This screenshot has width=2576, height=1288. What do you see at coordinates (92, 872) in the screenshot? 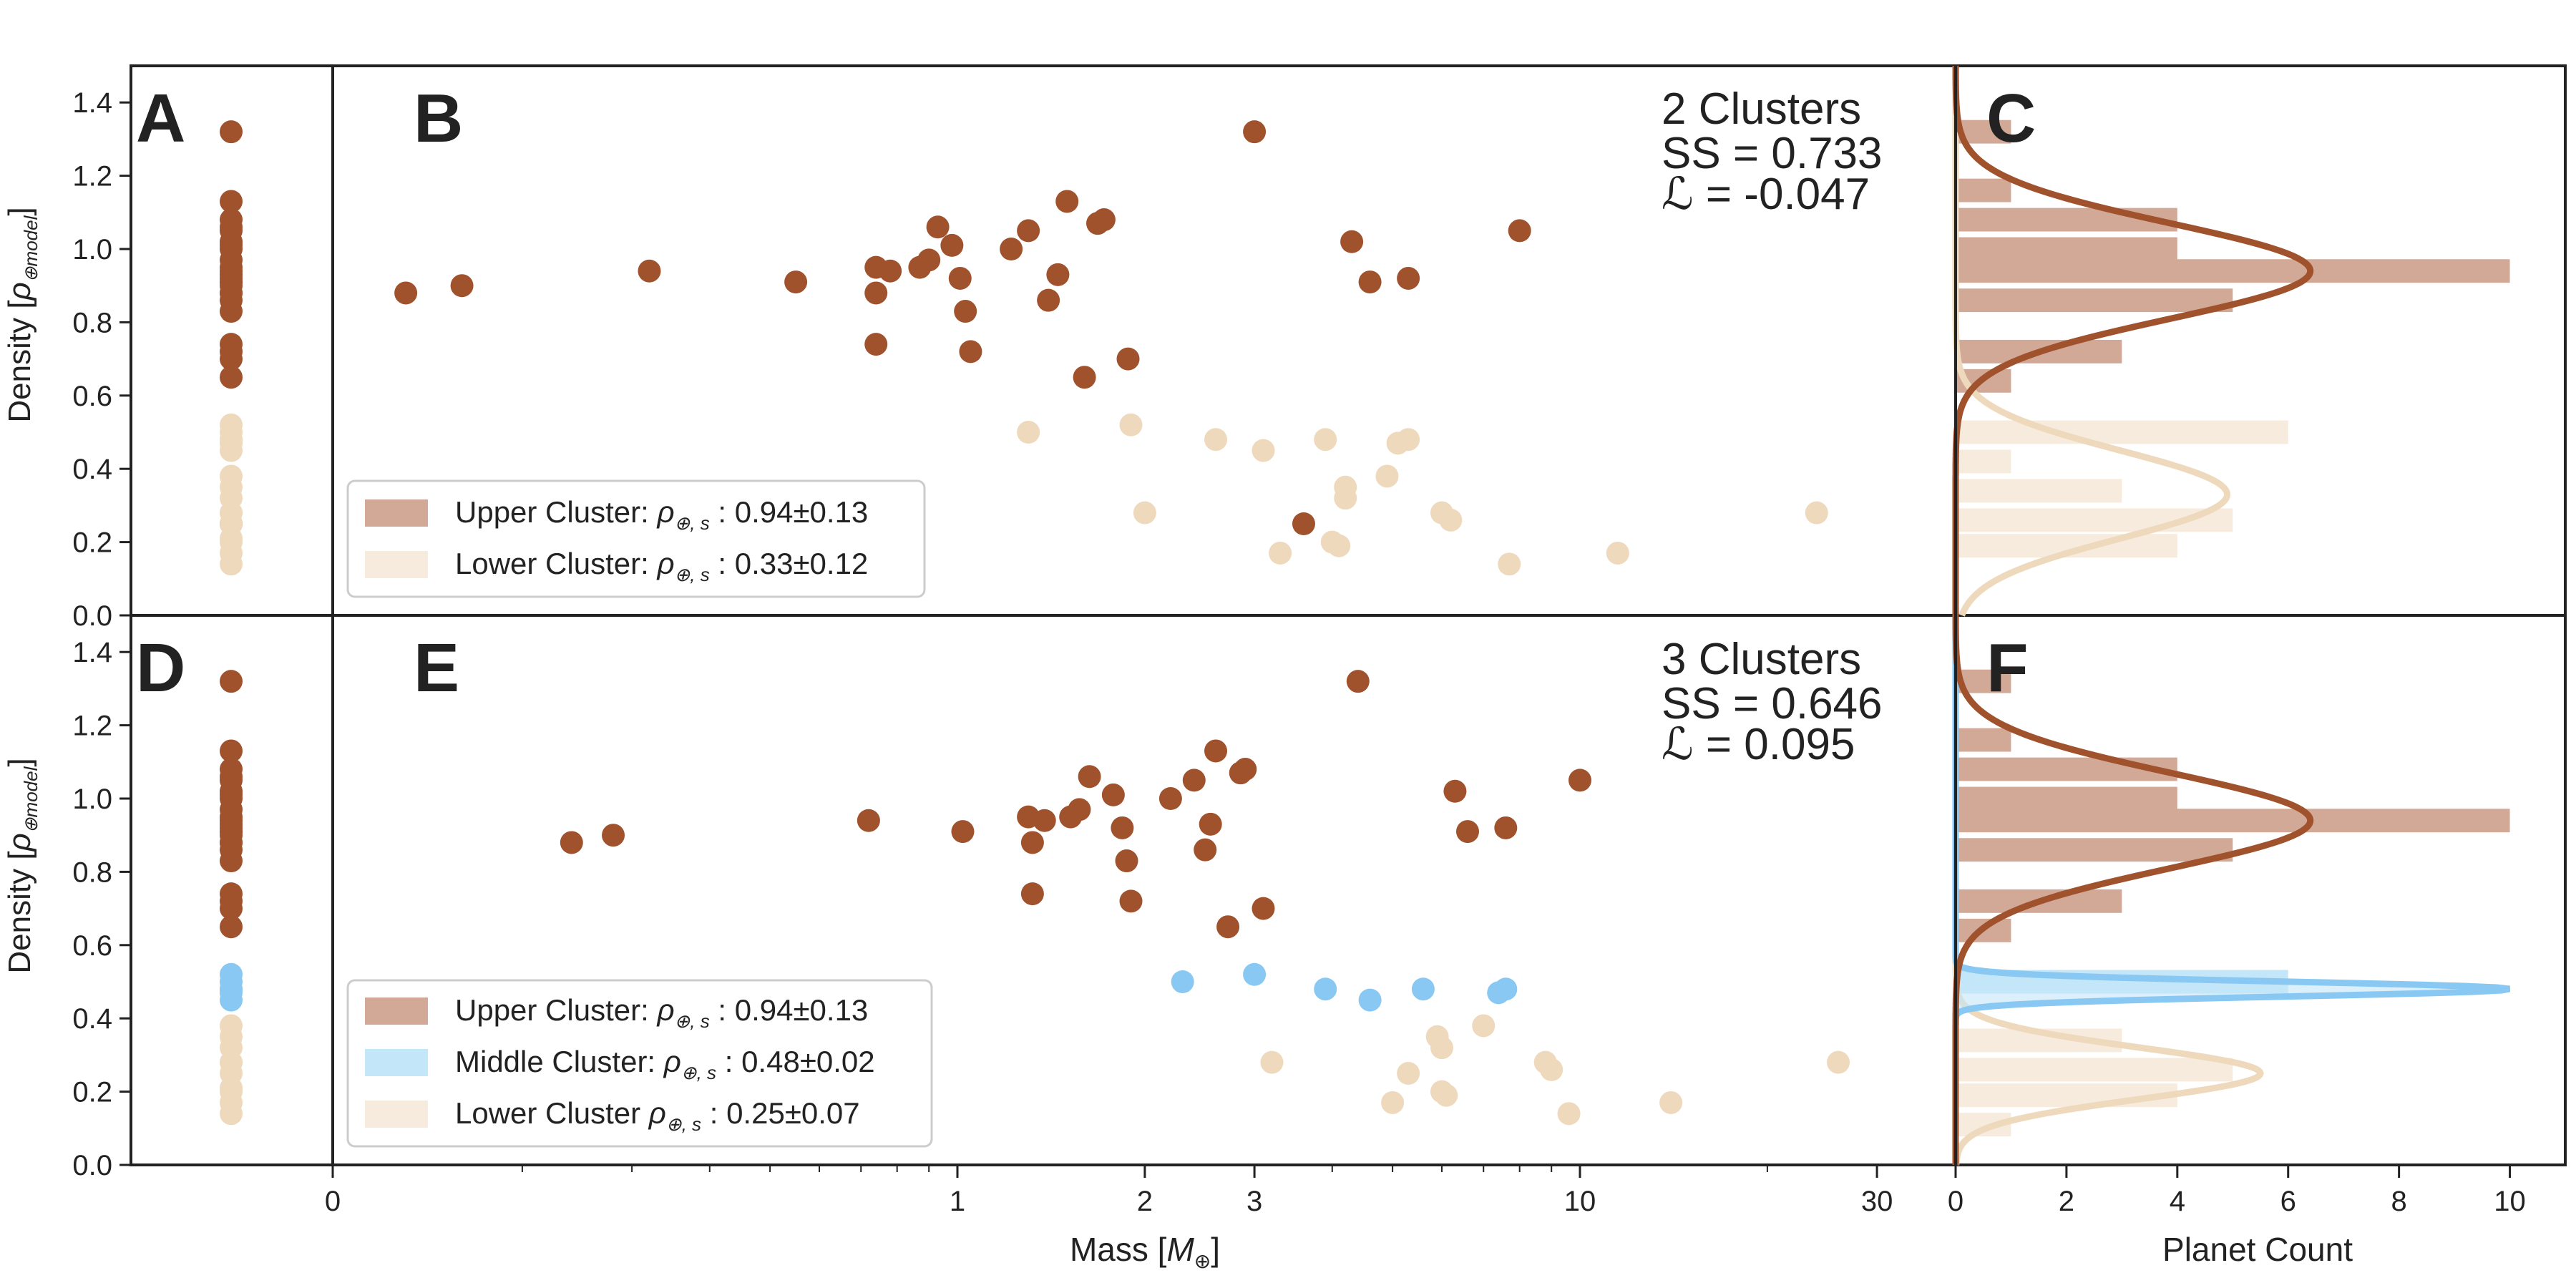
I see `y-tick-label: 0.8` at bounding box center [92, 872].